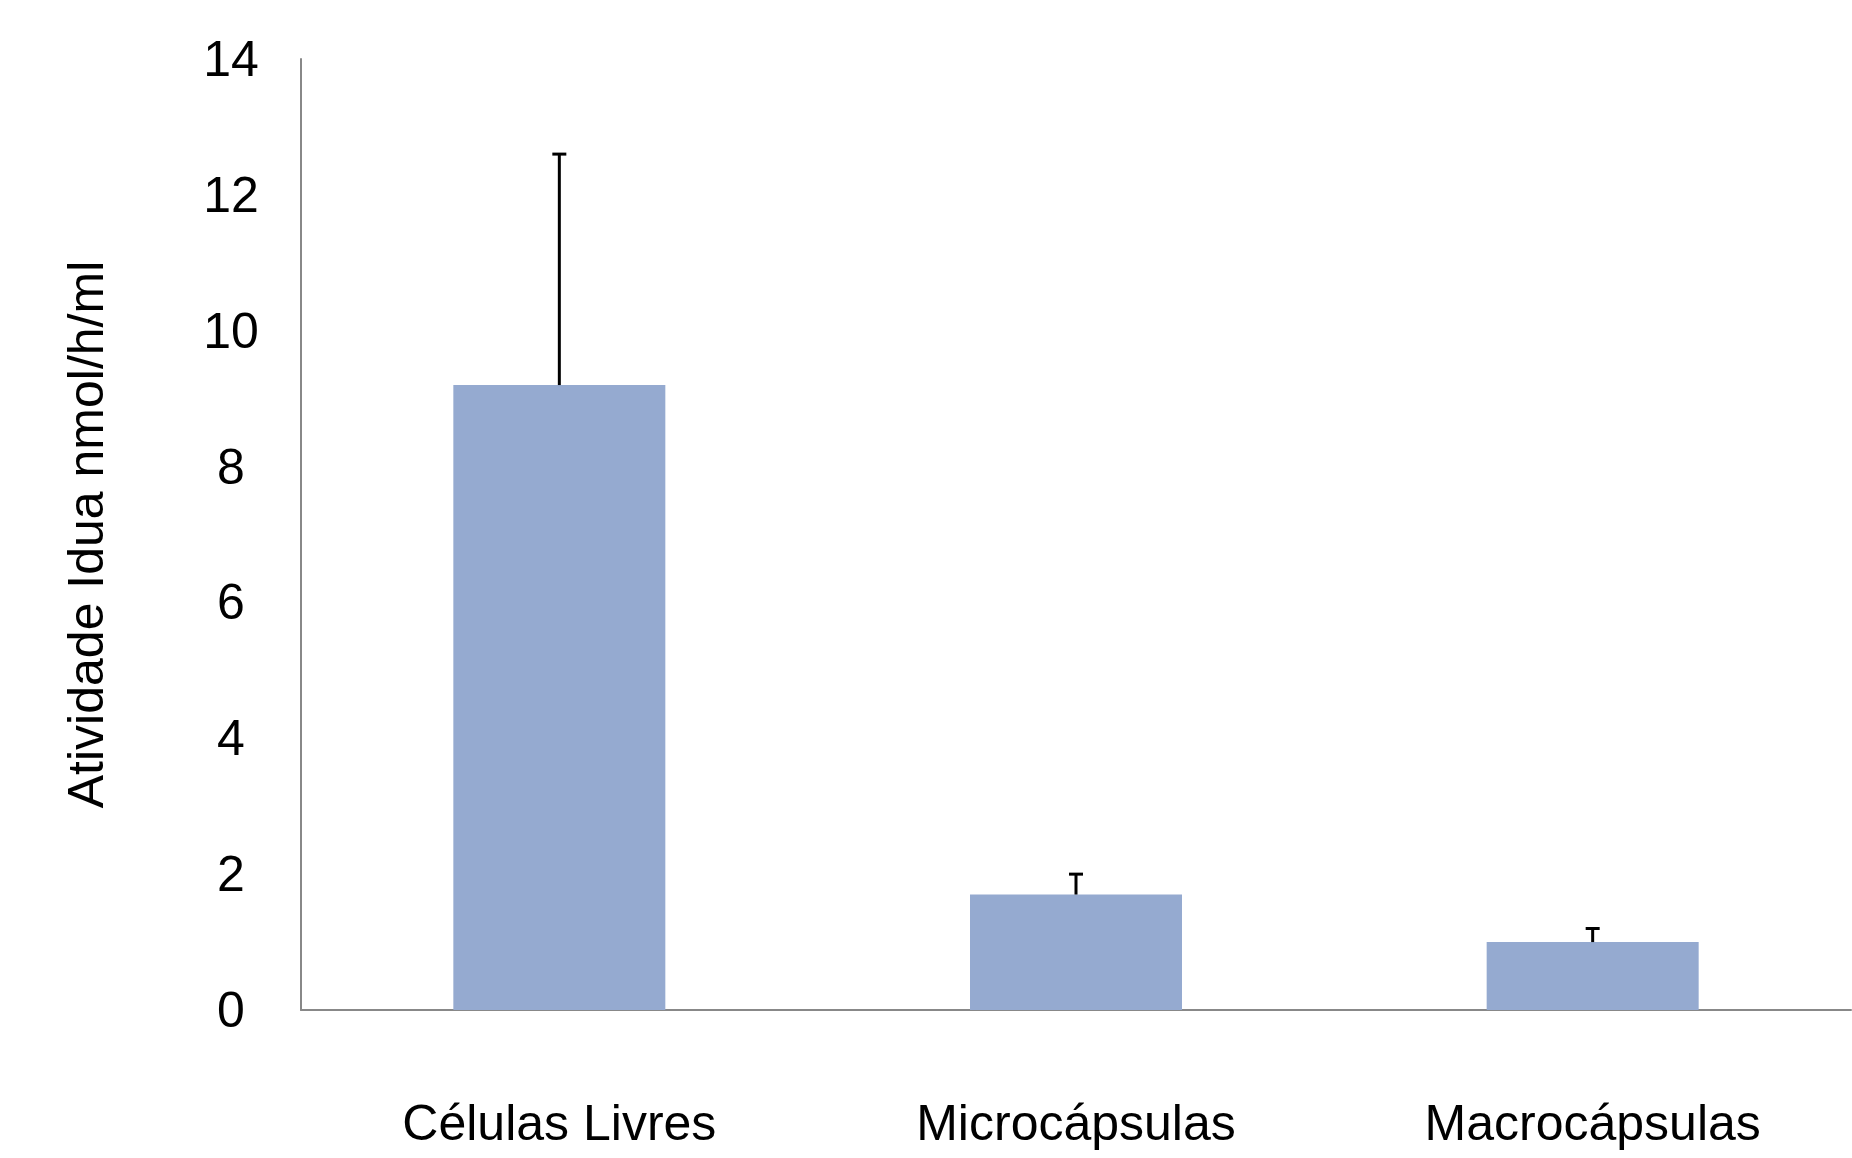 This screenshot has height=1158, width=1852. Describe the element at coordinates (1076, 1123) in the screenshot. I see `x-tick-label: Microcápsulas` at that location.